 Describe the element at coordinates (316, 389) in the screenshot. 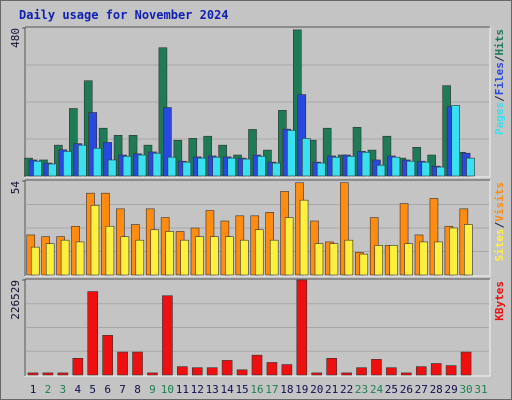

I see `x-tick-label: 20` at that location.